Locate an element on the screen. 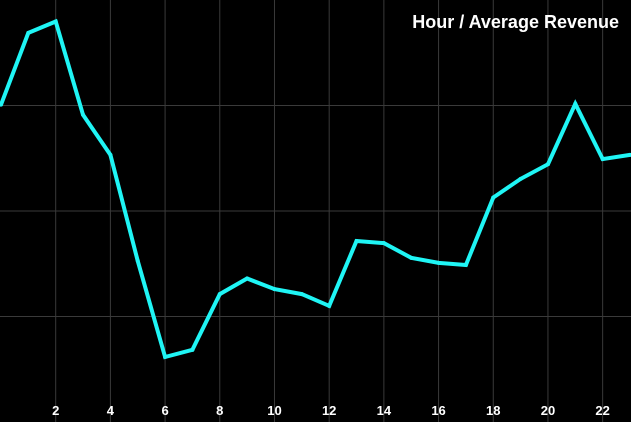  x-tick-label: 12 is located at coordinates (329, 410).